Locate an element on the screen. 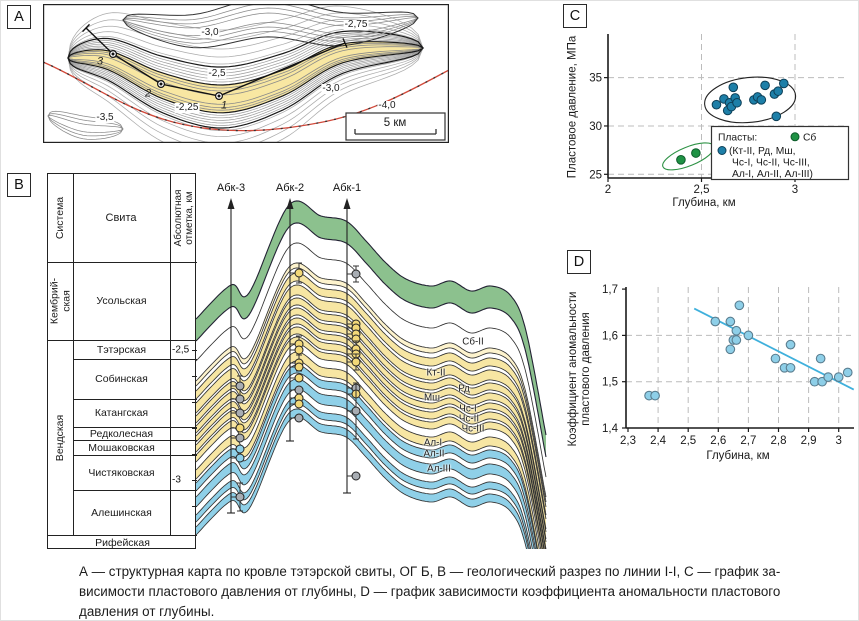  system-cell: Вендская is located at coordinates (59, 437).